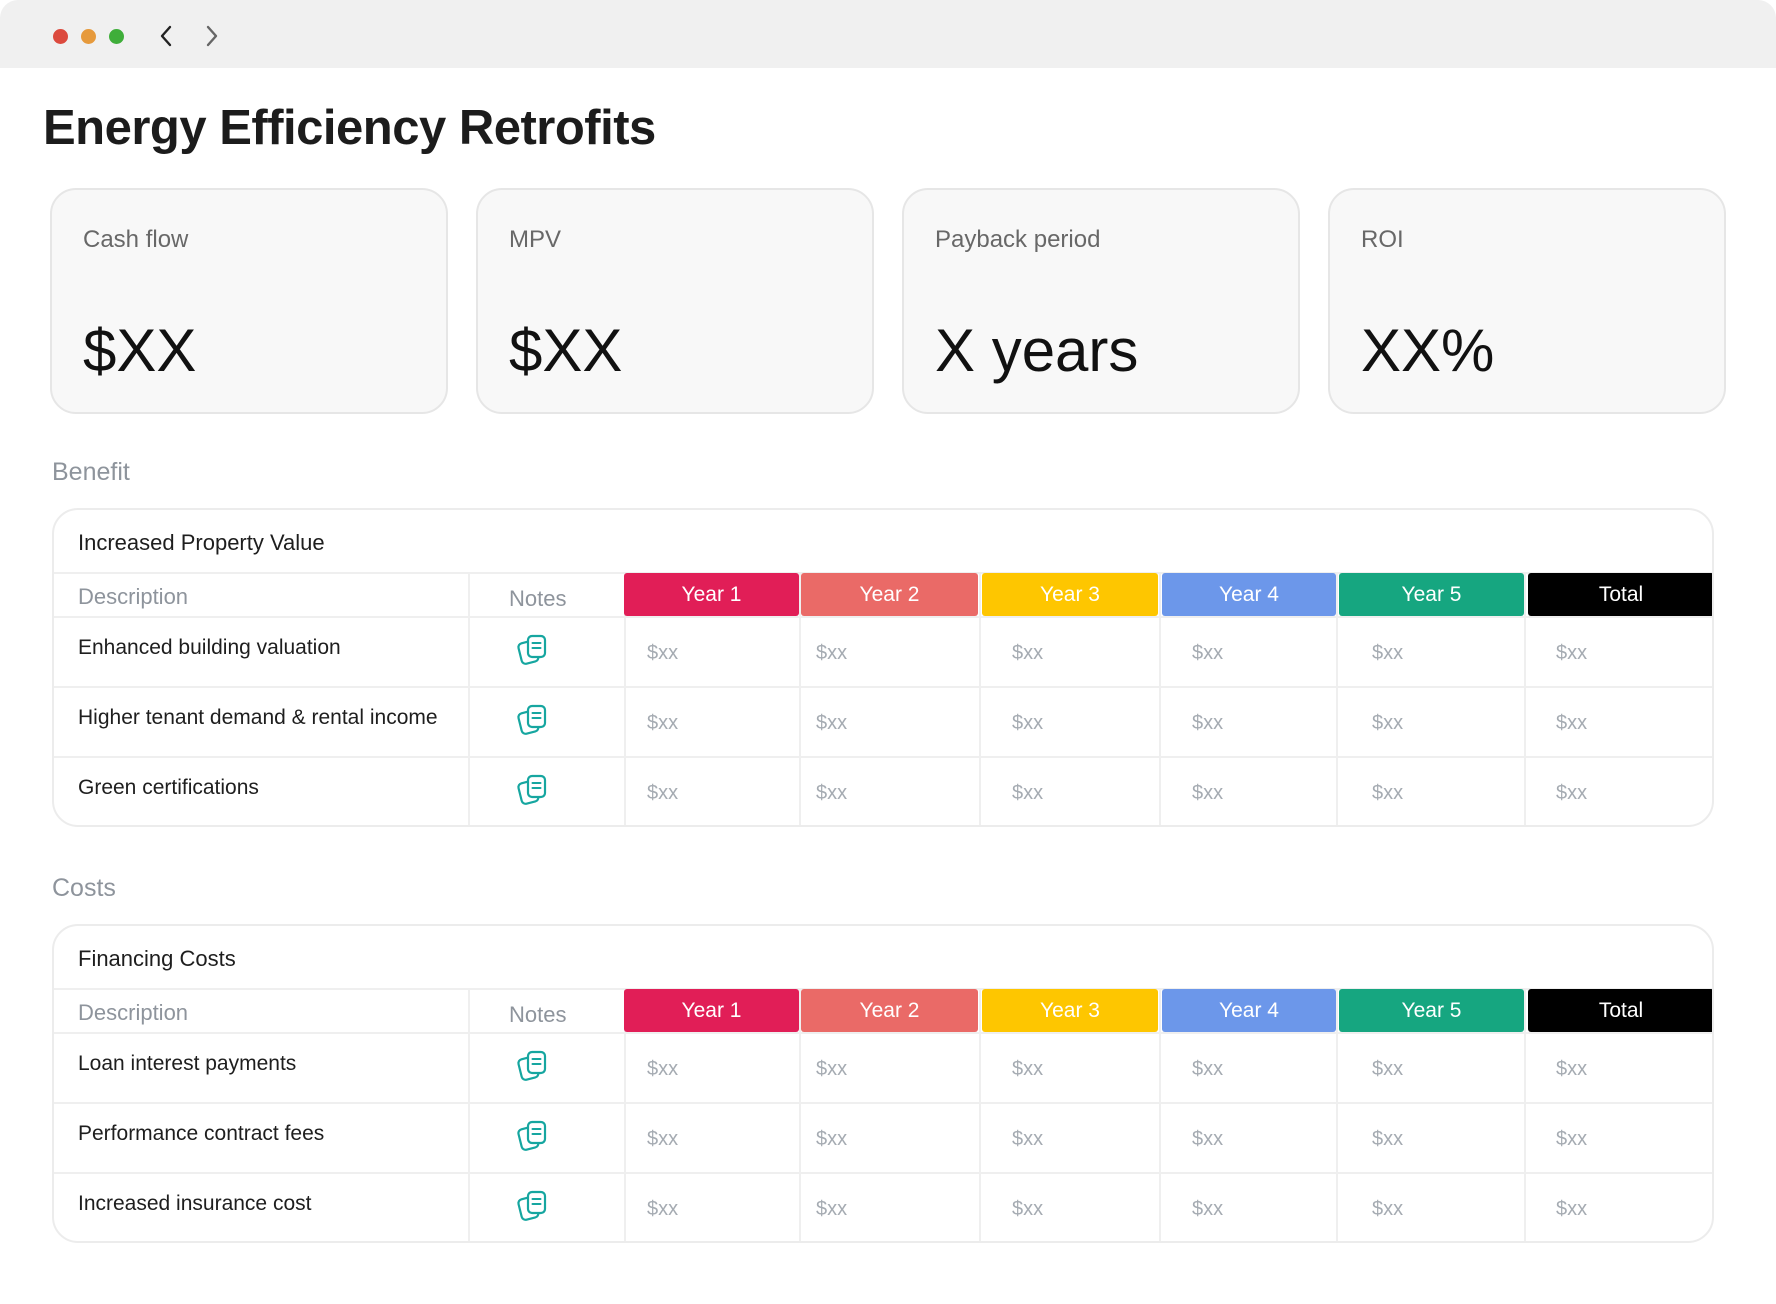 This screenshot has height=1304, width=1776. What do you see at coordinates (60, 36) in the screenshot?
I see `close-window-button` at bounding box center [60, 36].